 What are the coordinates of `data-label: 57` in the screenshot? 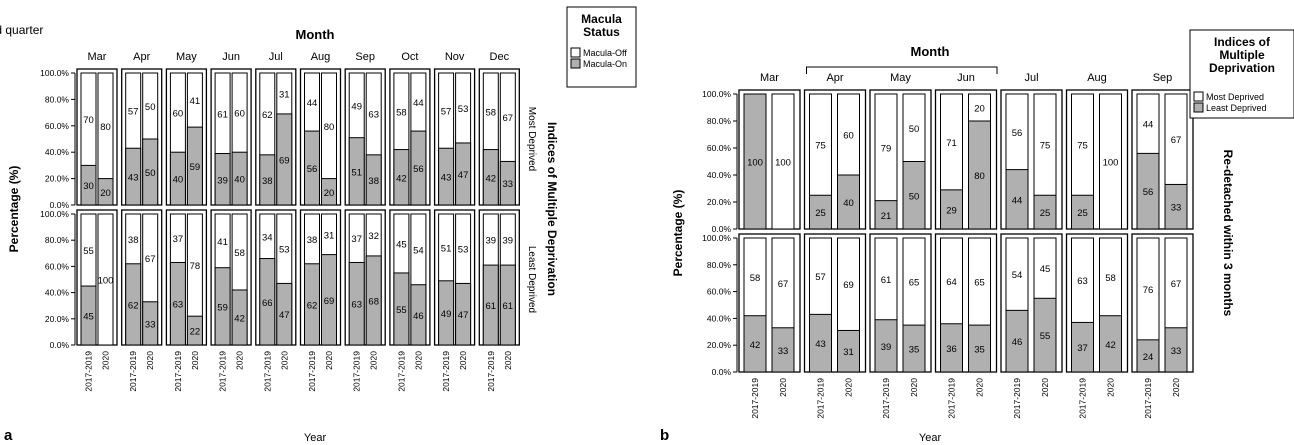 It's located at (820, 277).